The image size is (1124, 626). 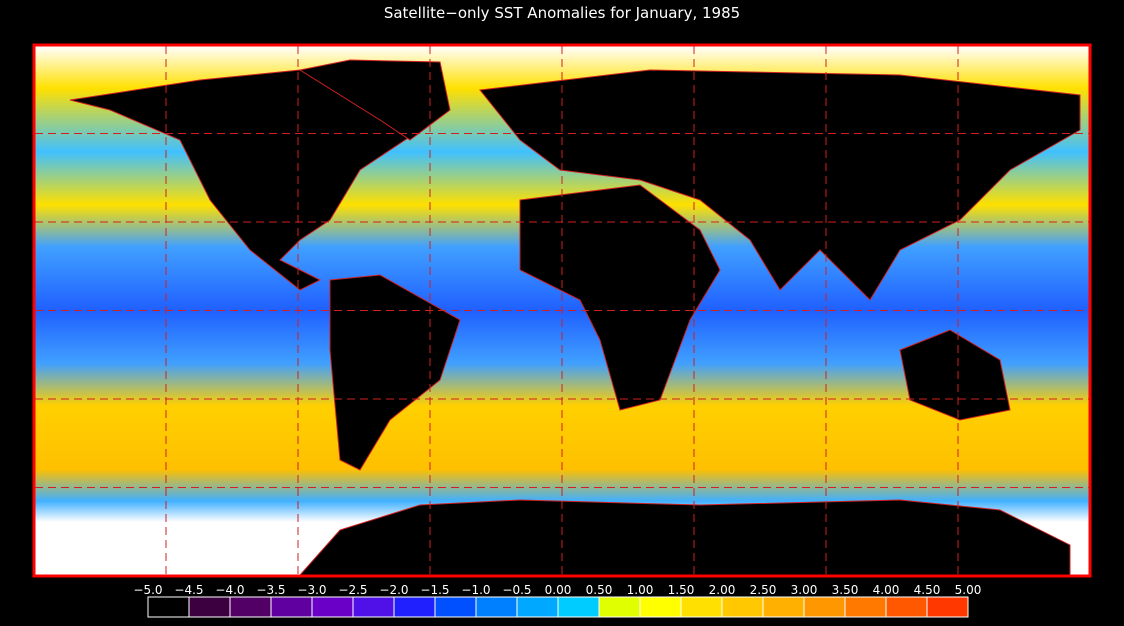 I want to click on colorbar-tick-label: −4.0, so click(x=229, y=590).